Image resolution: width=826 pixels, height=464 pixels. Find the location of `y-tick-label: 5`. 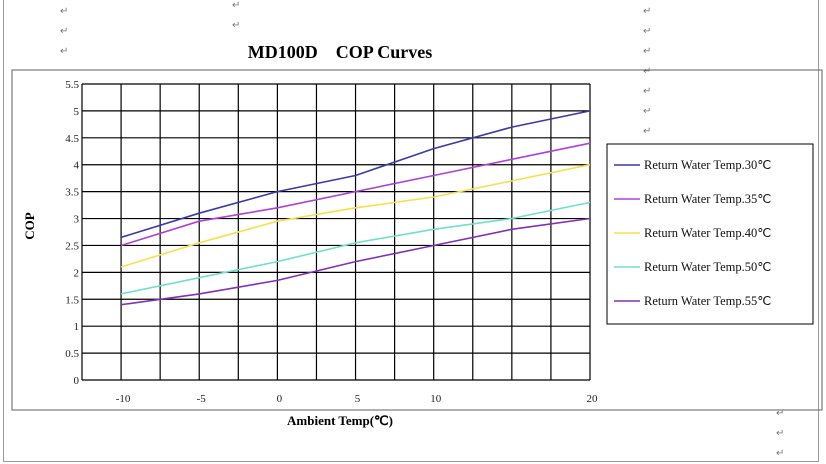

y-tick-label: 5 is located at coordinates (77, 112).